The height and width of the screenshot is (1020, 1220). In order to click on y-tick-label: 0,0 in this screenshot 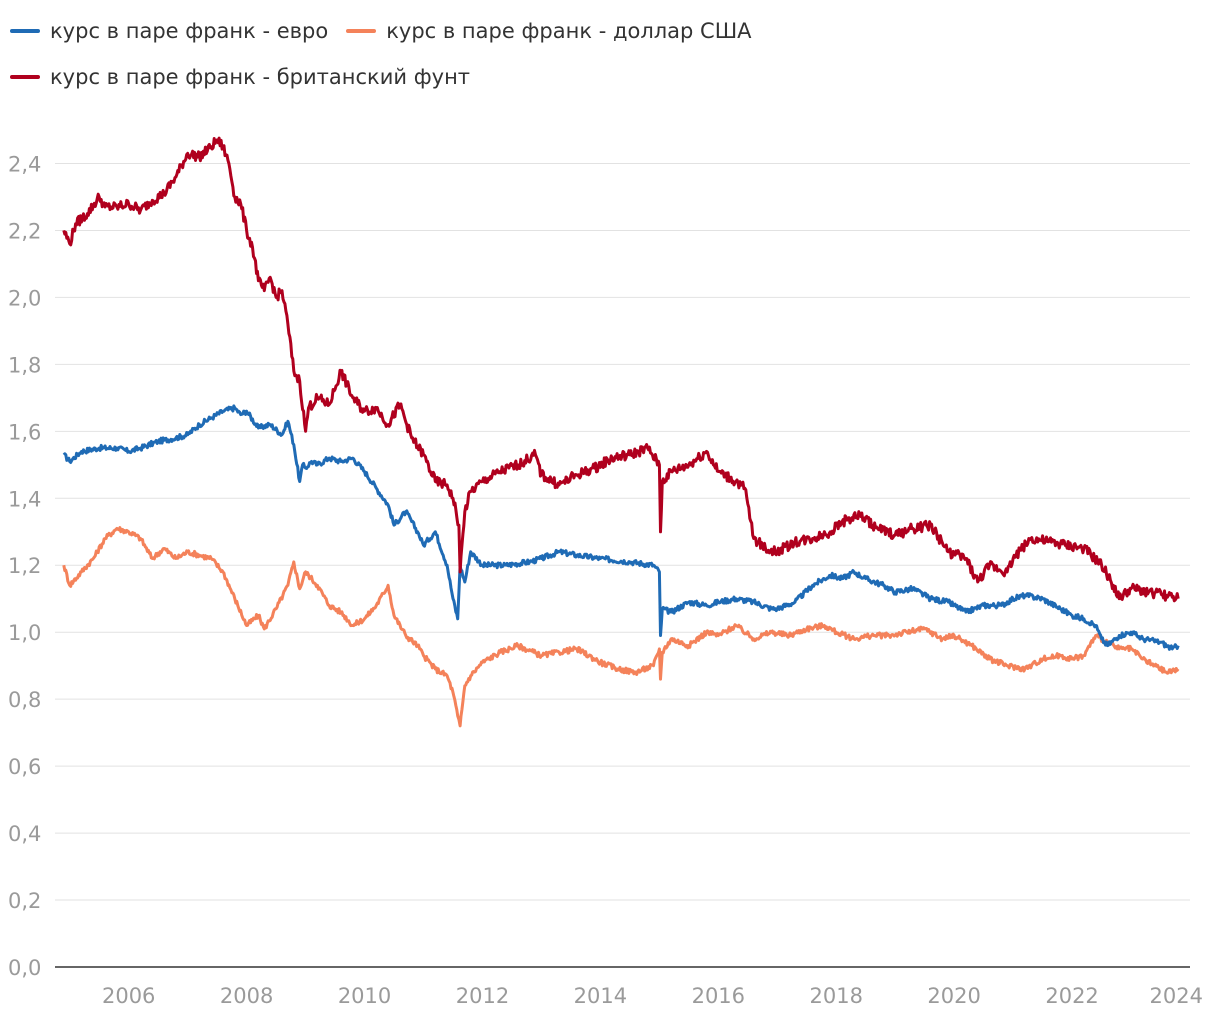, I will do `click(24, 968)`.